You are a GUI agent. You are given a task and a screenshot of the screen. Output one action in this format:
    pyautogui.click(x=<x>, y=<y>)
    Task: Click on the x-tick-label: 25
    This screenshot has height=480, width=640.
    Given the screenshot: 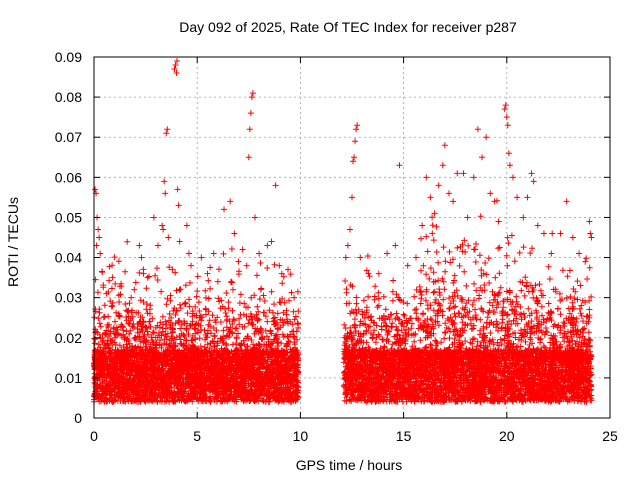 What is the action you would take?
    pyautogui.click(x=610, y=436)
    